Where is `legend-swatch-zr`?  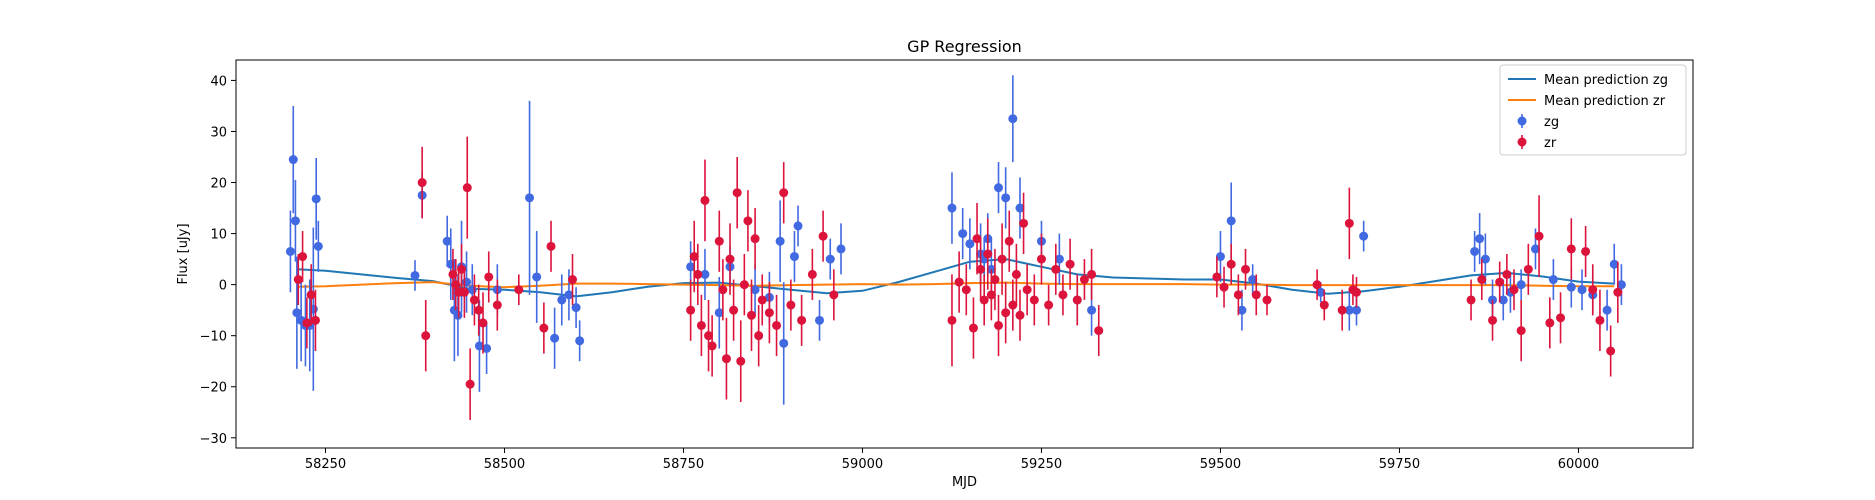 legend-swatch-zr is located at coordinates (1522, 142).